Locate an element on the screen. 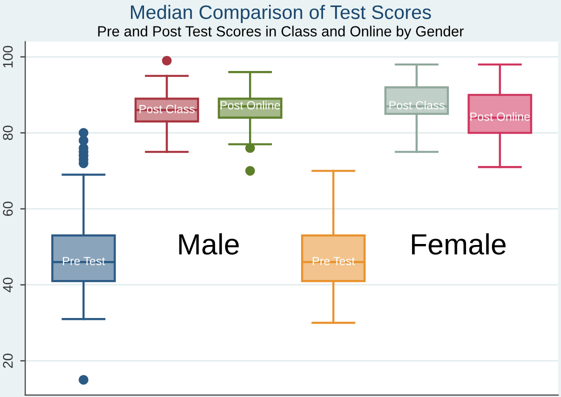 This screenshot has width=561, height=397. y-tick-label: 100 is located at coordinates (7, 57).